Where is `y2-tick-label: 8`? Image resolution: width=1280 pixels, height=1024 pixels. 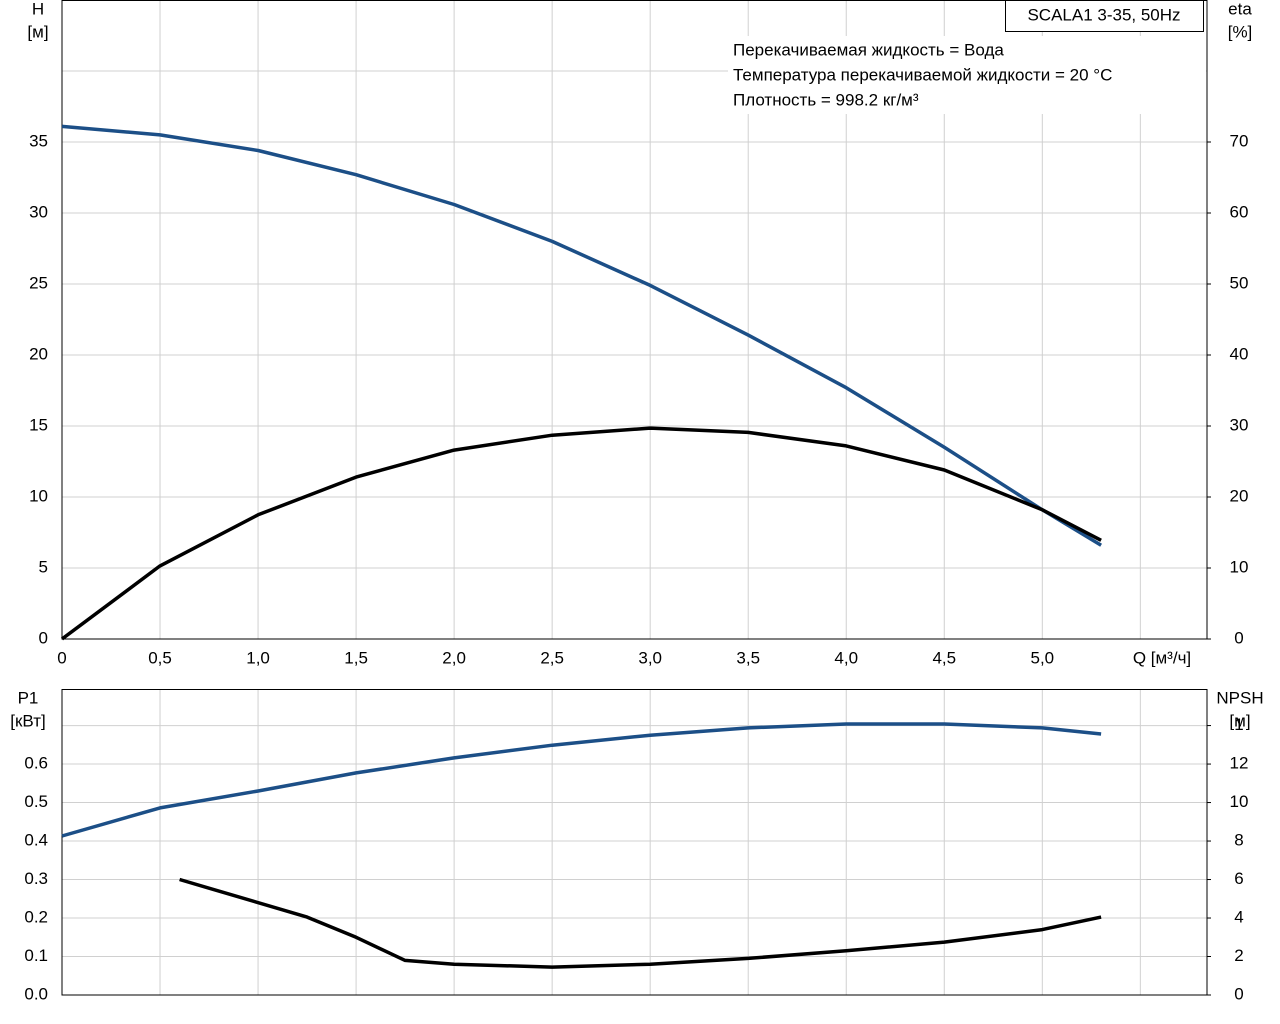 y2-tick-label: 8 is located at coordinates (1238, 840).